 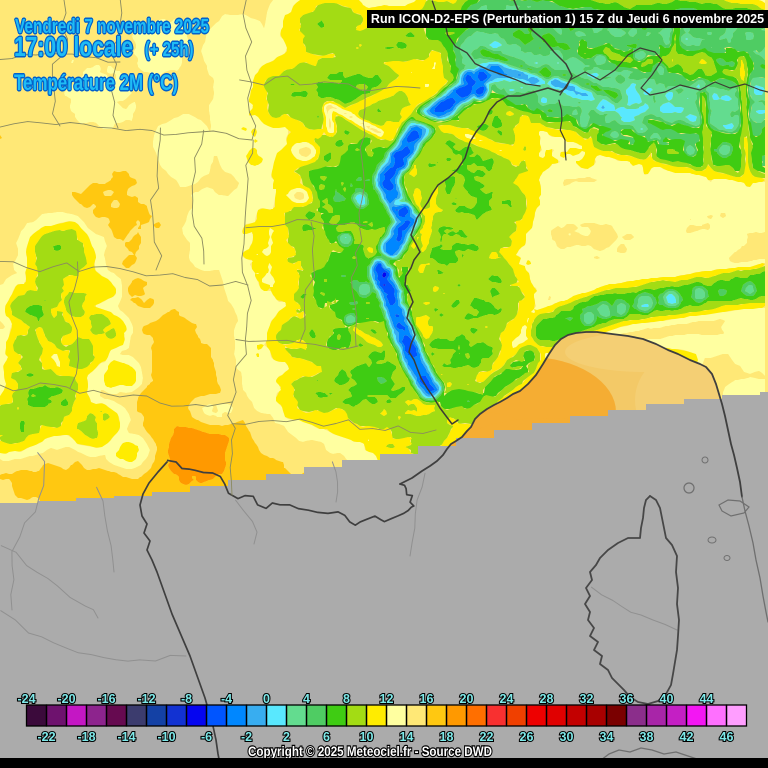 I want to click on svg-text: 34, so click(x=607, y=737).